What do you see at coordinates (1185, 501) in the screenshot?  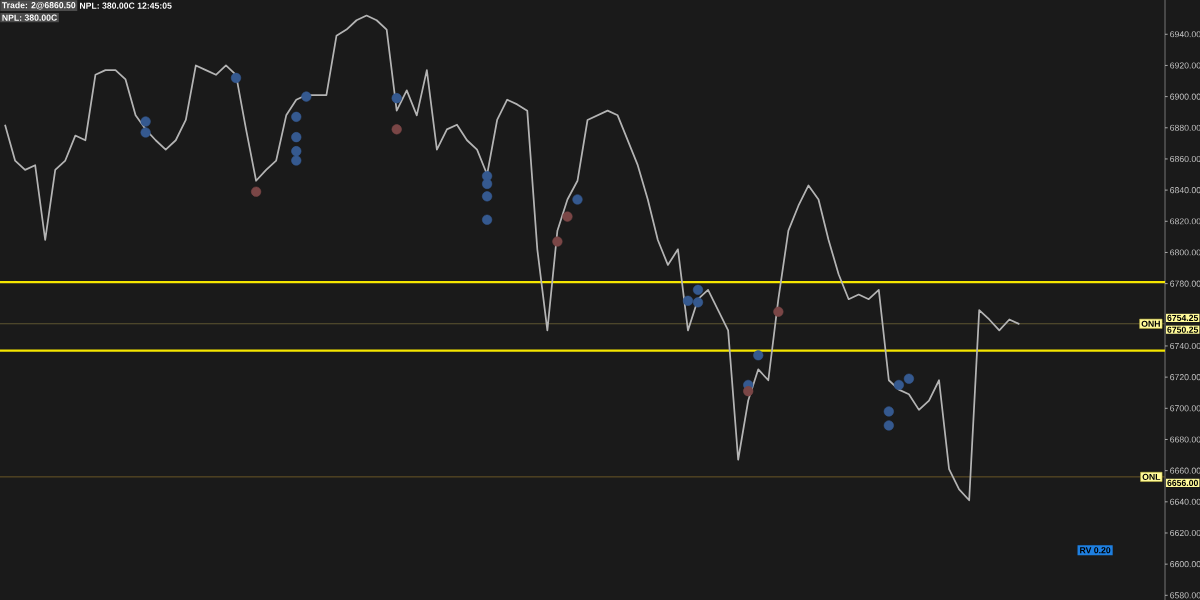 I see `y-tick-label: 6640.00` at bounding box center [1185, 501].